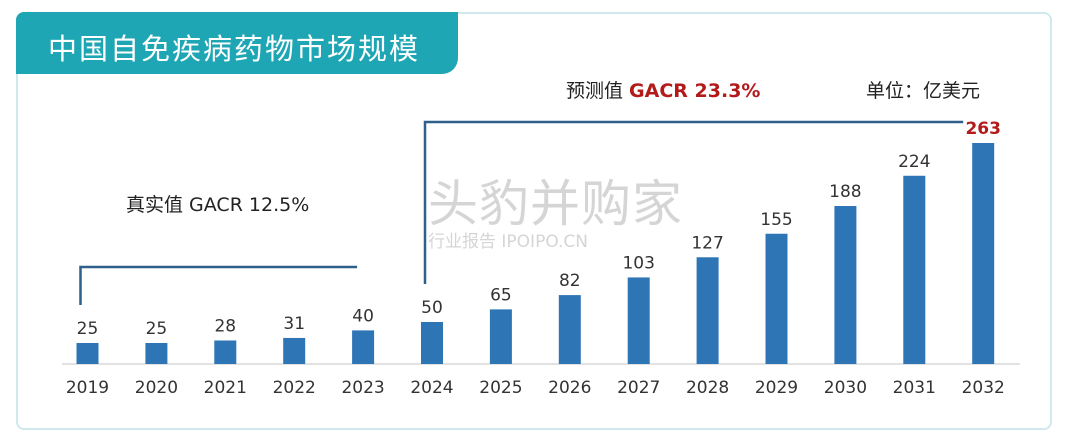 The image size is (1069, 436). Describe the element at coordinates (707, 310) in the screenshot. I see `bar-2028` at that location.